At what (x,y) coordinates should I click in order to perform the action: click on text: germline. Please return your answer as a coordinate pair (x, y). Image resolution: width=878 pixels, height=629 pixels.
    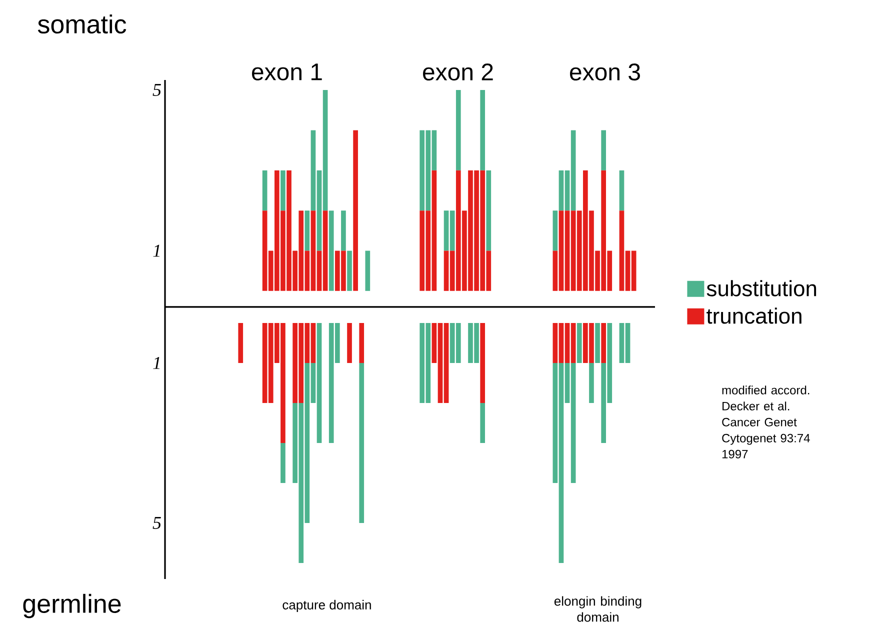
    Looking at the image, I should click on (72, 606).